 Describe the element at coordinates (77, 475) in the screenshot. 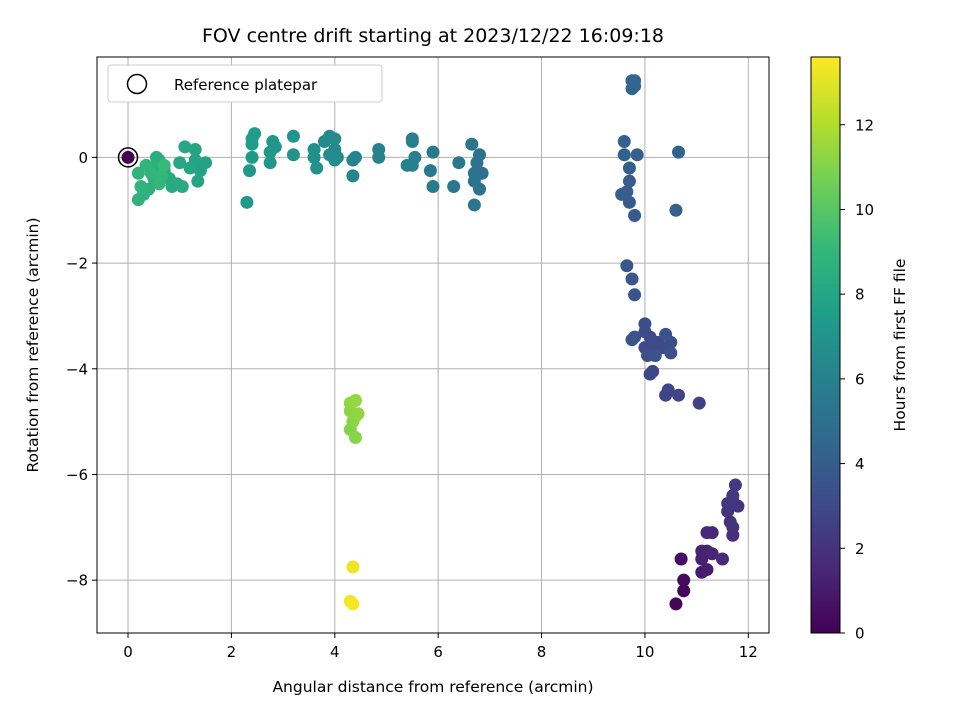

I see `y-tick-label: −6` at that location.